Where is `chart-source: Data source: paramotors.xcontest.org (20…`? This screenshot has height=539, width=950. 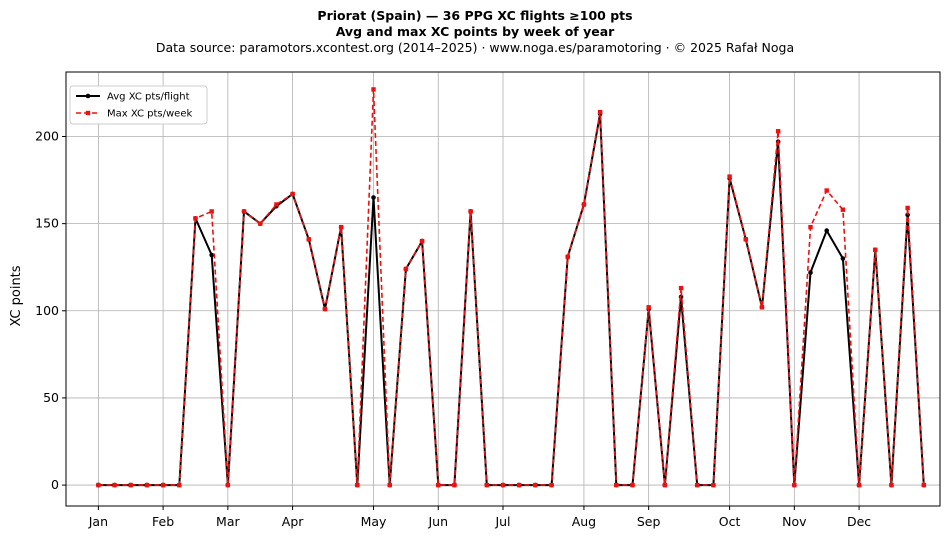
chart-source: Data source: paramotors.xcontest.org (20… is located at coordinates (475, 47).